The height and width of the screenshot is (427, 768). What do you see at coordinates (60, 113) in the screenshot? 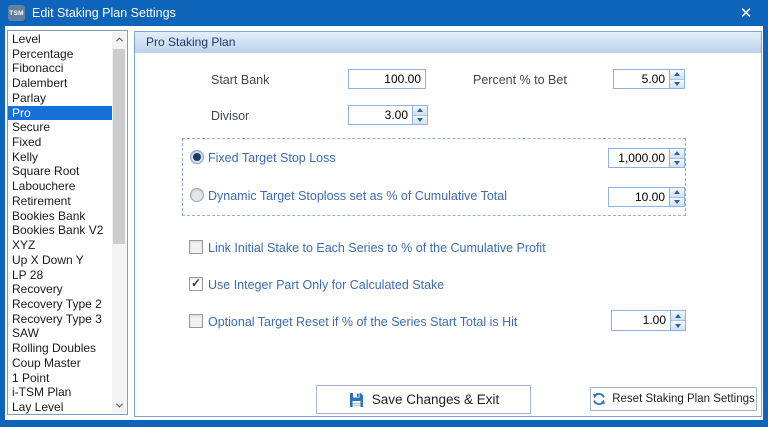
I see `list-item-pro: Pro` at bounding box center [60, 113].